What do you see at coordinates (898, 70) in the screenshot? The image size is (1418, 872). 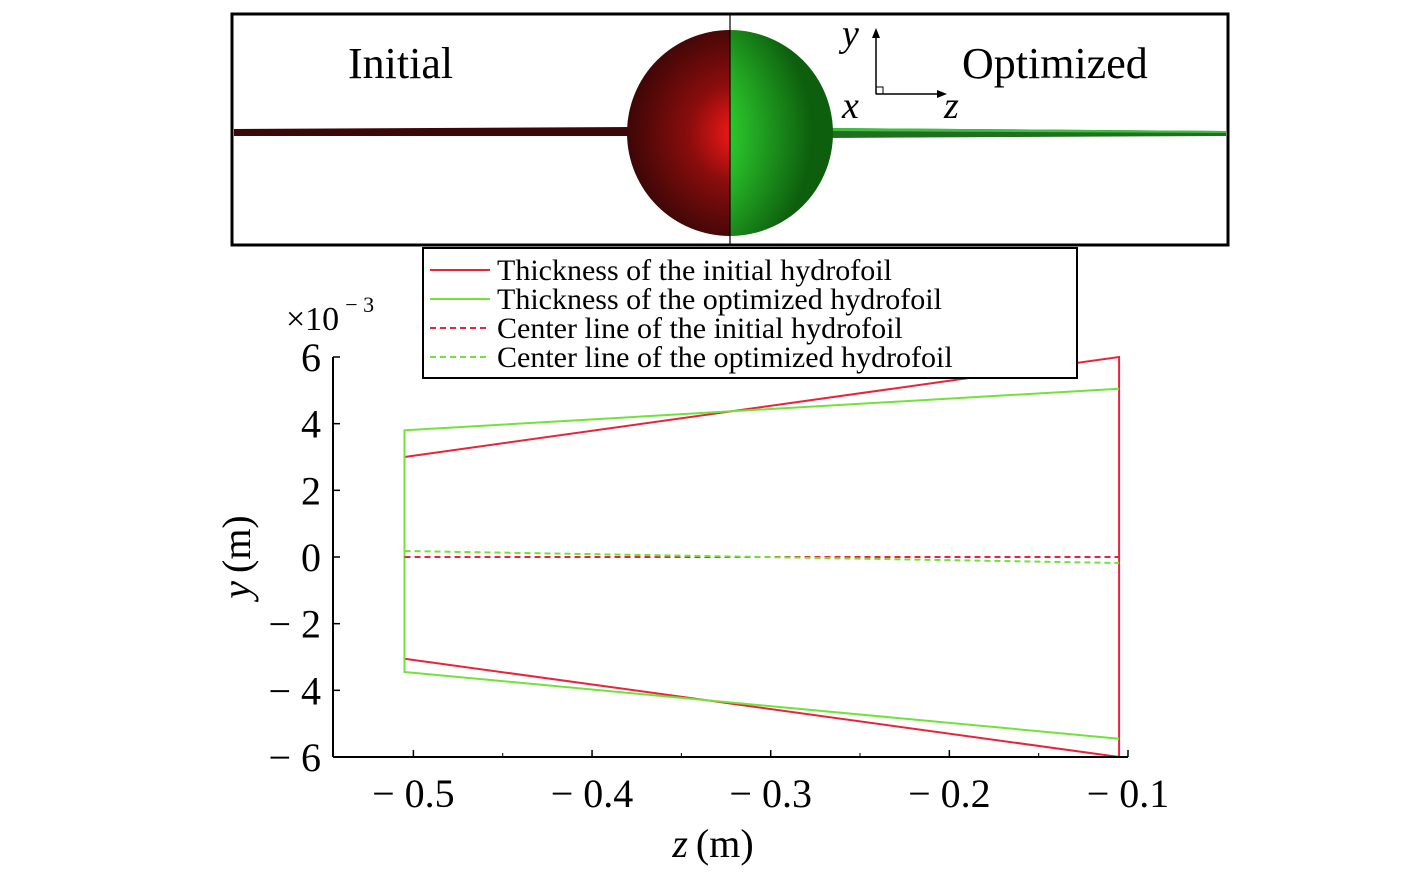 I see `coordinate-triad: y x z` at bounding box center [898, 70].